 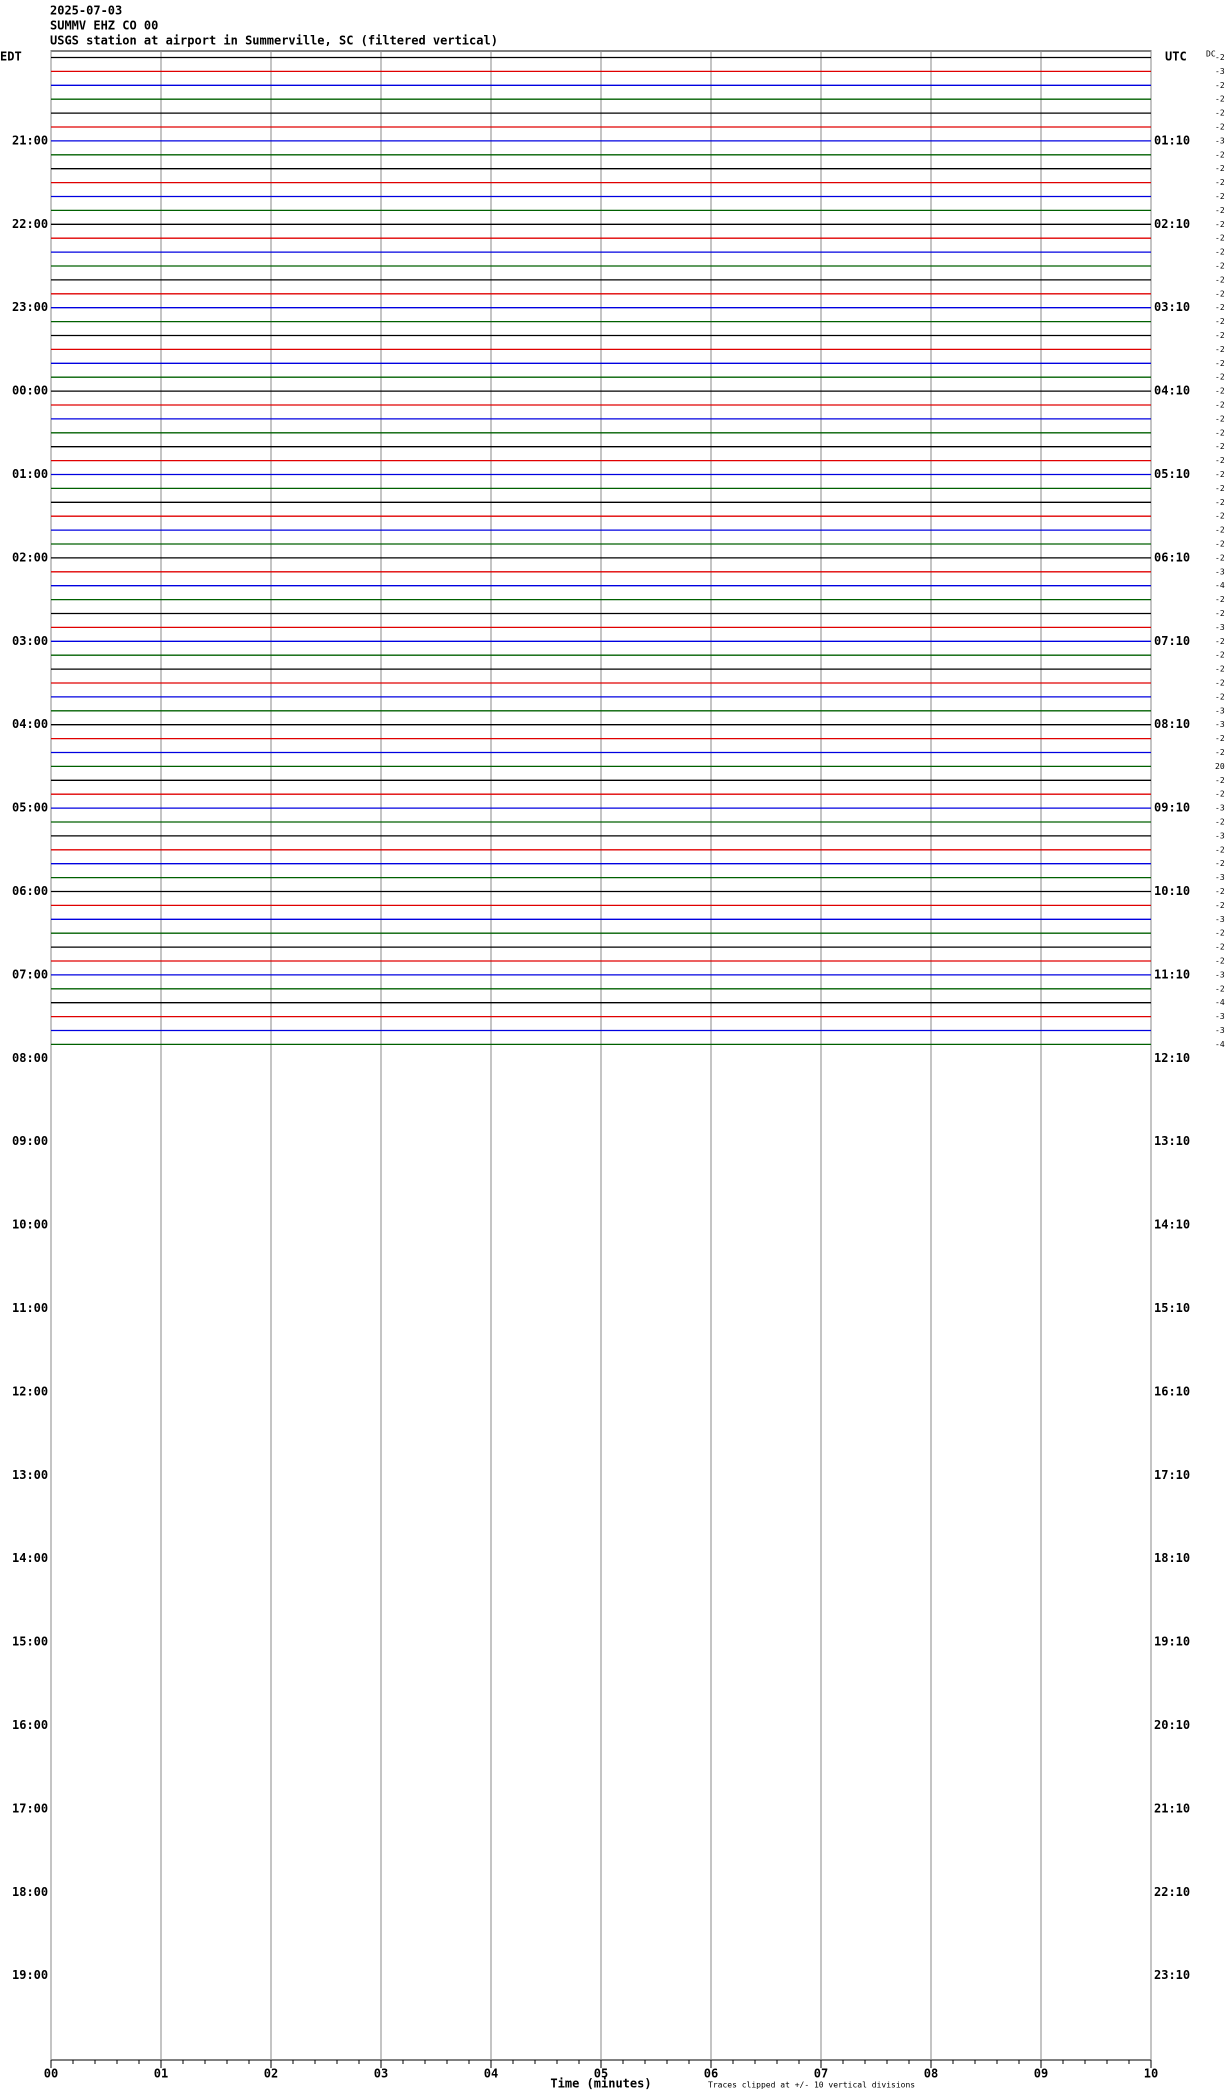 I want to click on x-tick-label: 02, so click(x=271, y=2074).